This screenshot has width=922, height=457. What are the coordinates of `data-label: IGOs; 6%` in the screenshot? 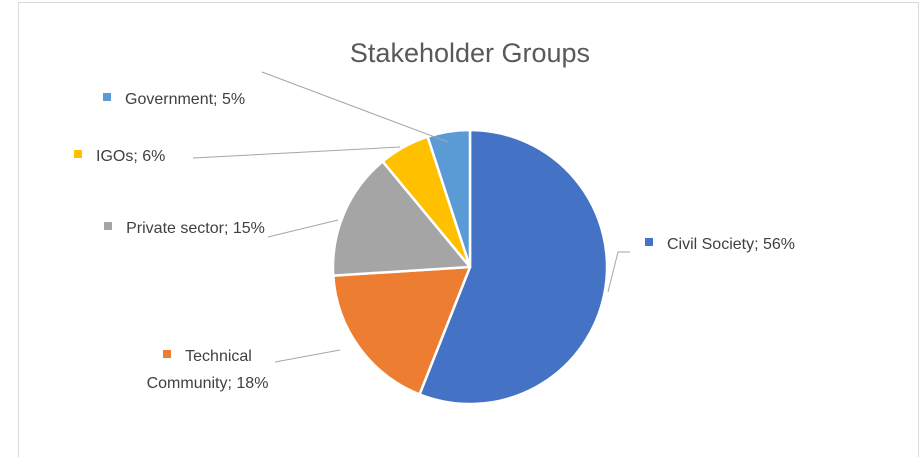 It's located at (139, 156).